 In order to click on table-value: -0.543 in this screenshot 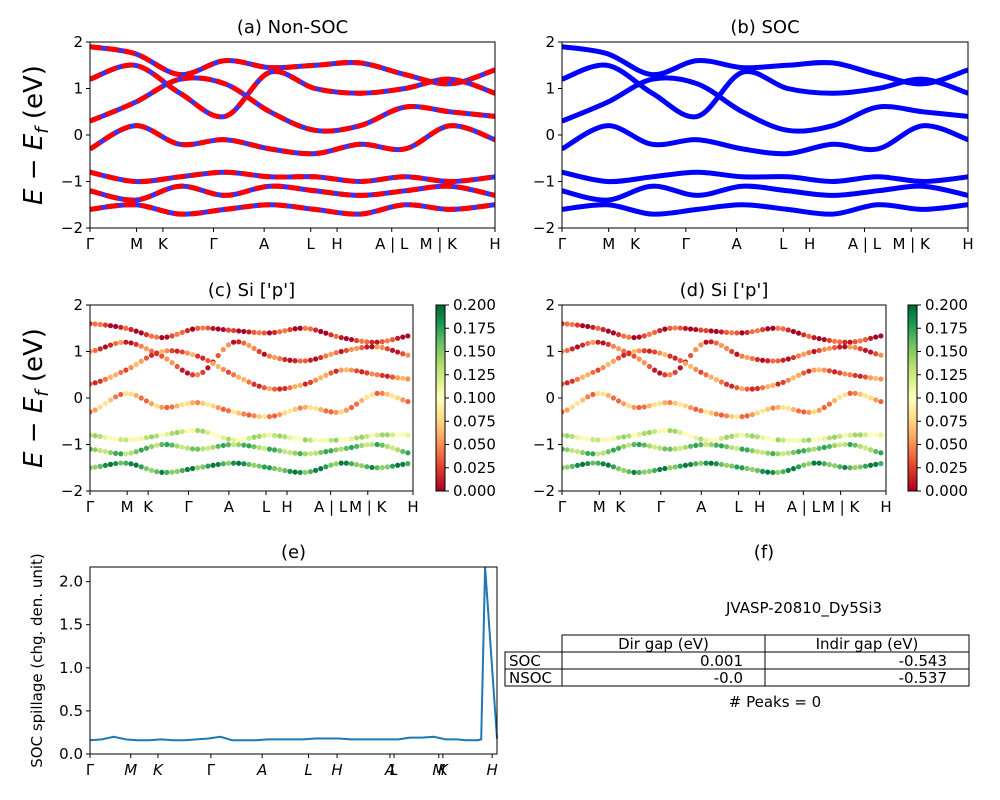, I will do `click(923, 661)`.